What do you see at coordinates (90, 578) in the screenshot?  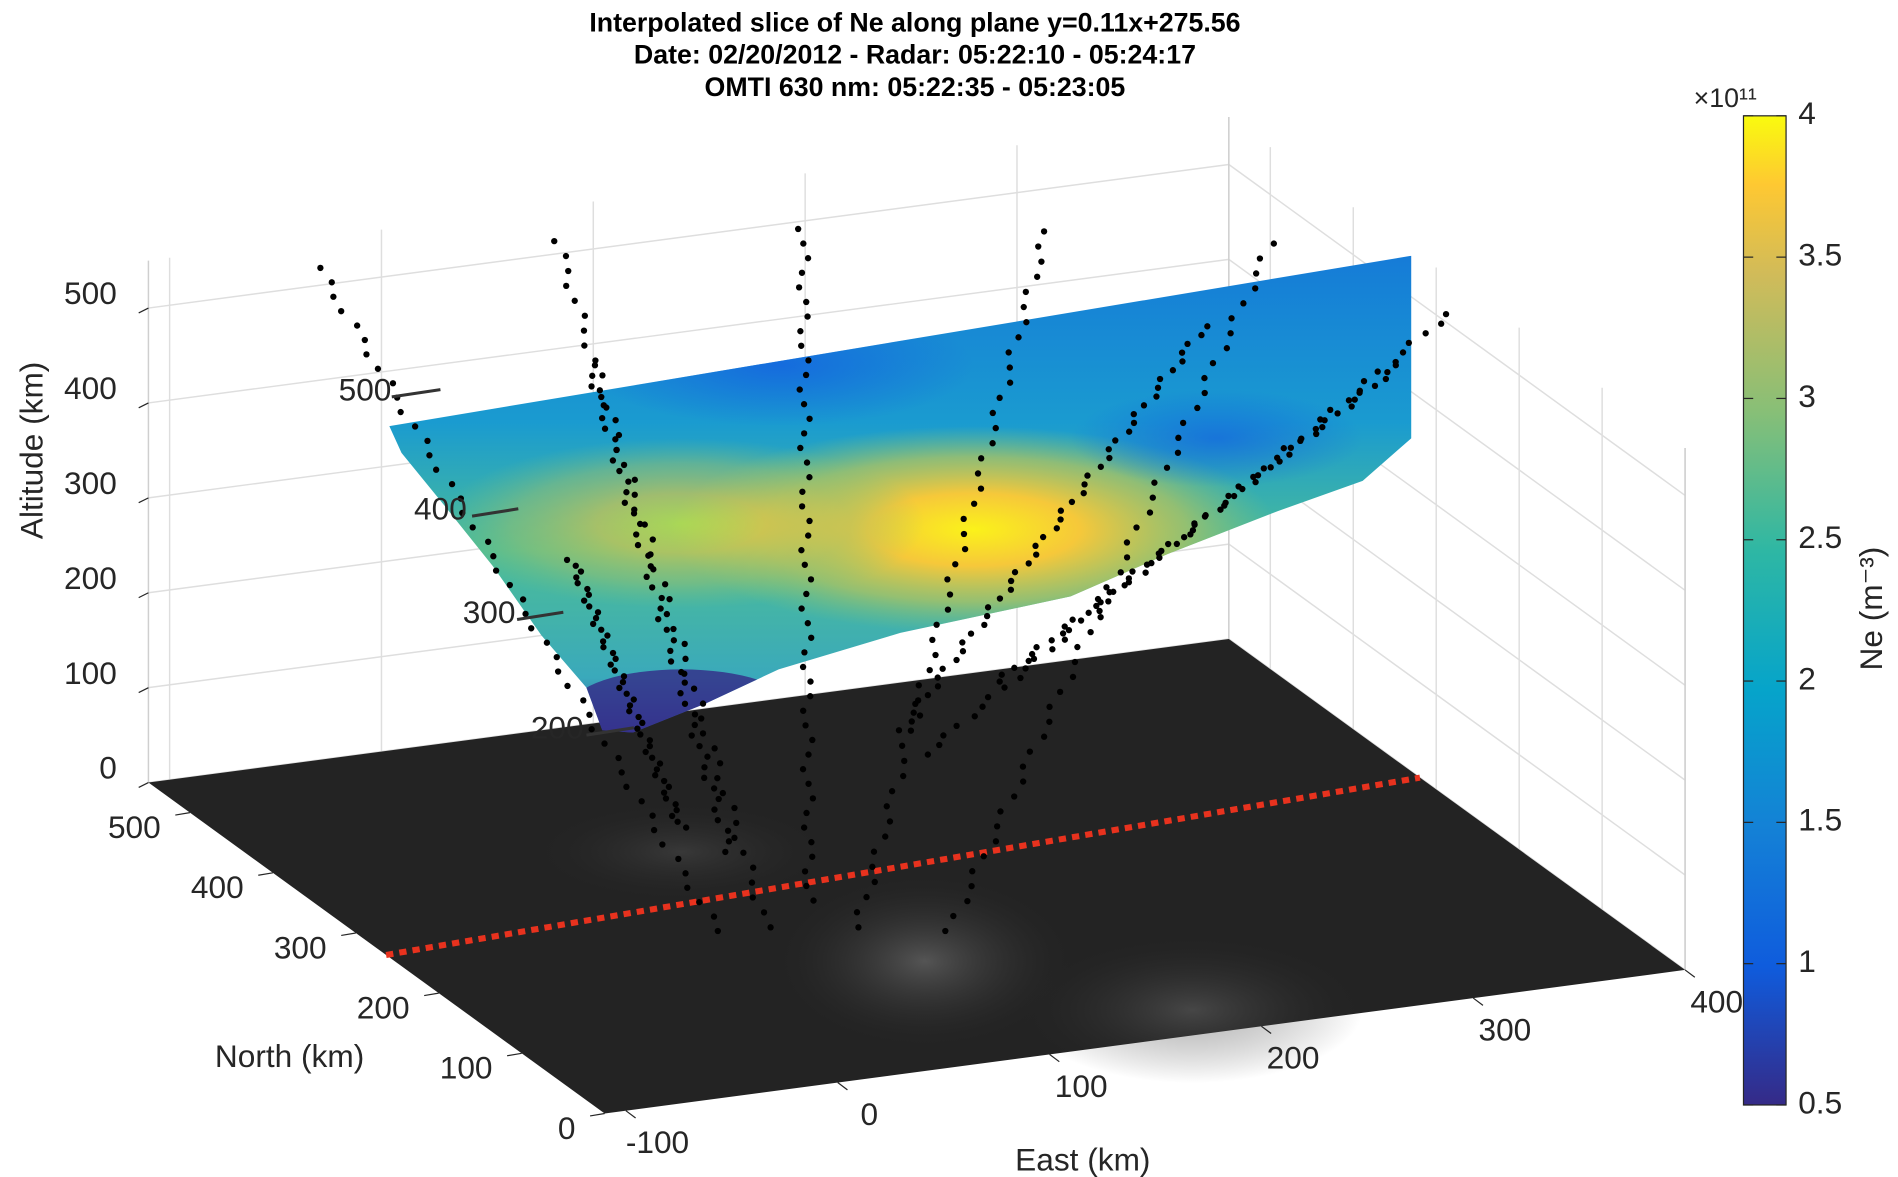 I see `z-tick-label: 200` at bounding box center [90, 578].